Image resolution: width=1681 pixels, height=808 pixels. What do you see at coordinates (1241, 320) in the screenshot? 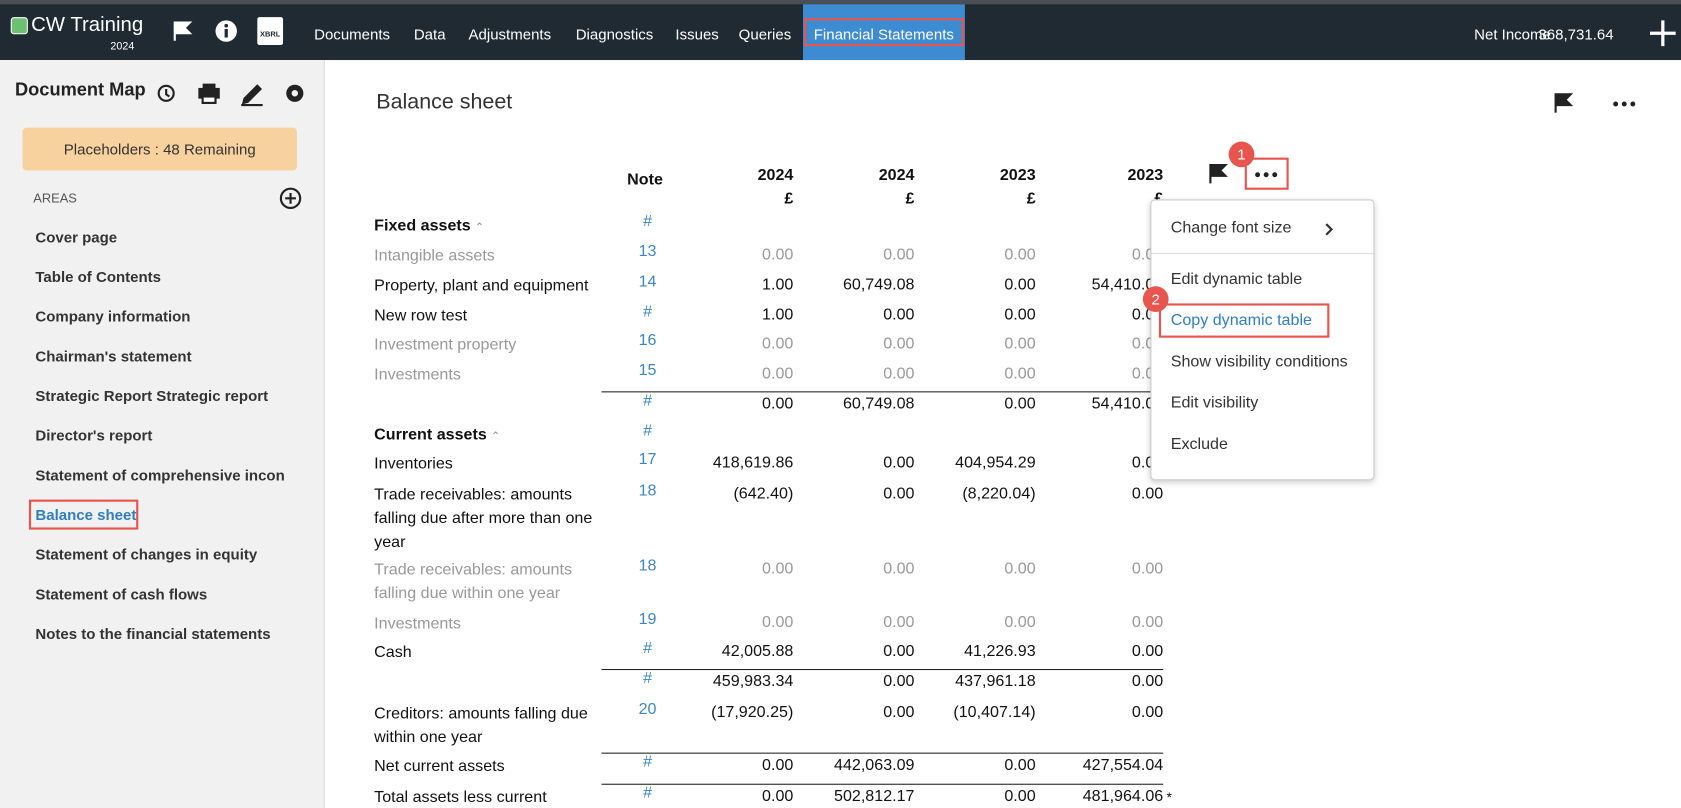
I see `menu-item: Copy dynamic table` at bounding box center [1241, 320].